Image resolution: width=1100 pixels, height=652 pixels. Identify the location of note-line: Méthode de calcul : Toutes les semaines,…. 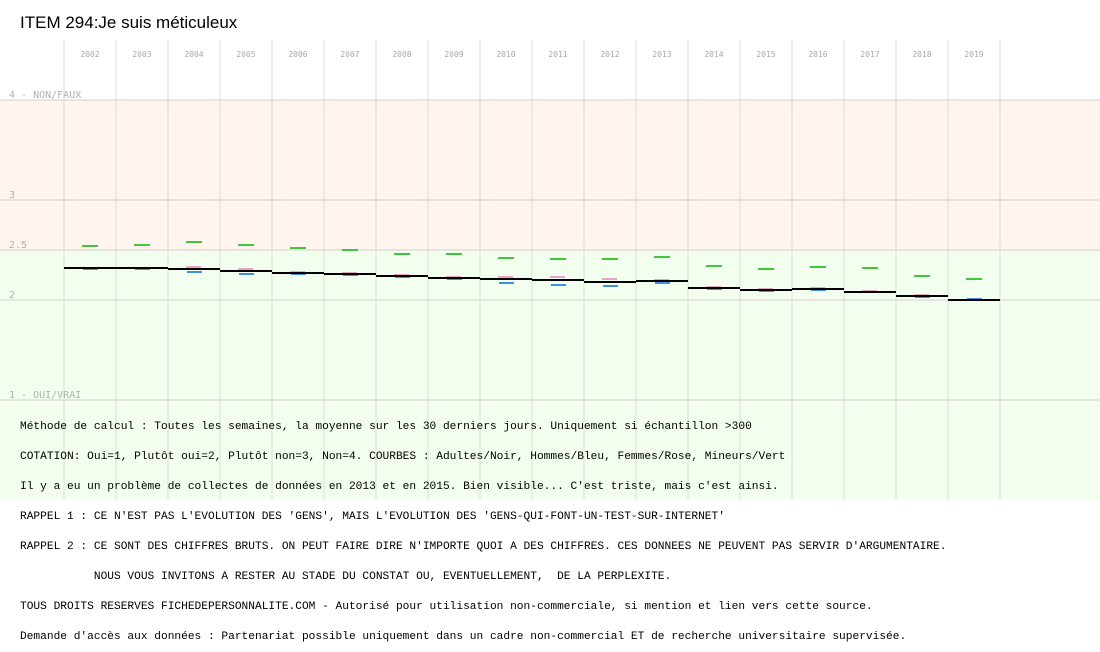
(386, 427).